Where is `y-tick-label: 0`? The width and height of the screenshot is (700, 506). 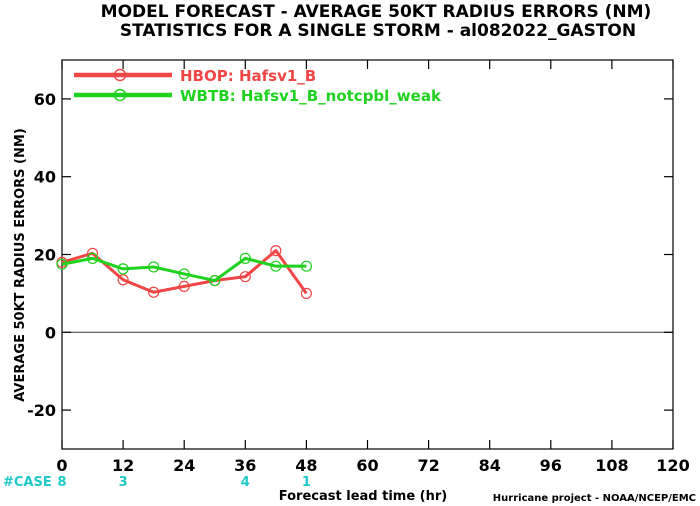
y-tick-label: 0 is located at coordinates (50, 332).